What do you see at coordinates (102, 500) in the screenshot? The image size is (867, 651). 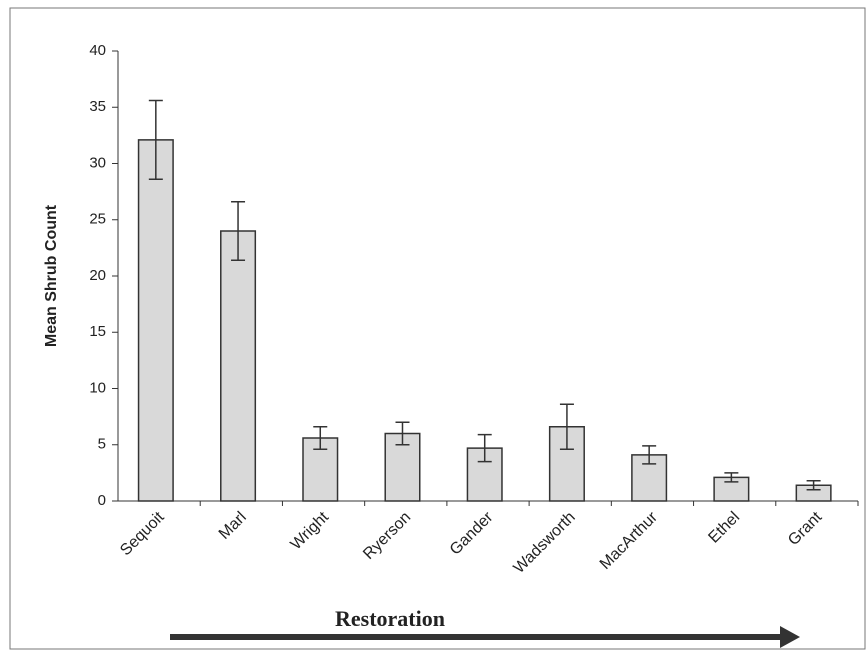 I see `y-tick-label: 0` at bounding box center [102, 500].